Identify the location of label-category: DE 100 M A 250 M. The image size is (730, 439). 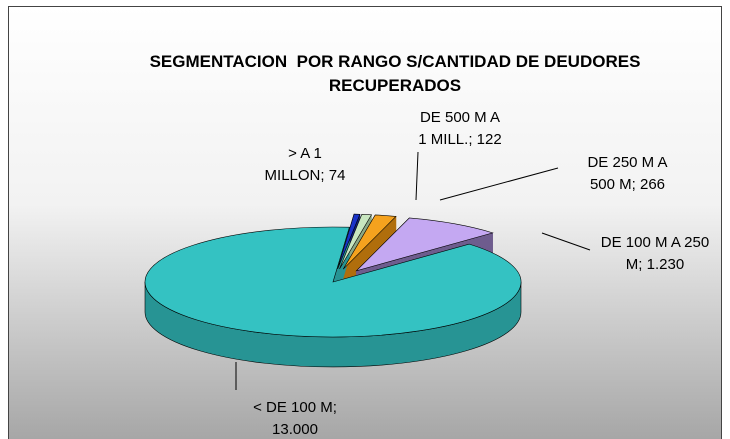
(655, 253).